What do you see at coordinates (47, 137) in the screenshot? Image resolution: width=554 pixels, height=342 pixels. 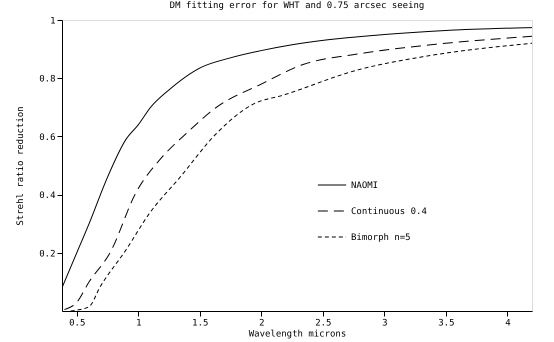 I see `y-tick-label: 0.6` at bounding box center [47, 137].